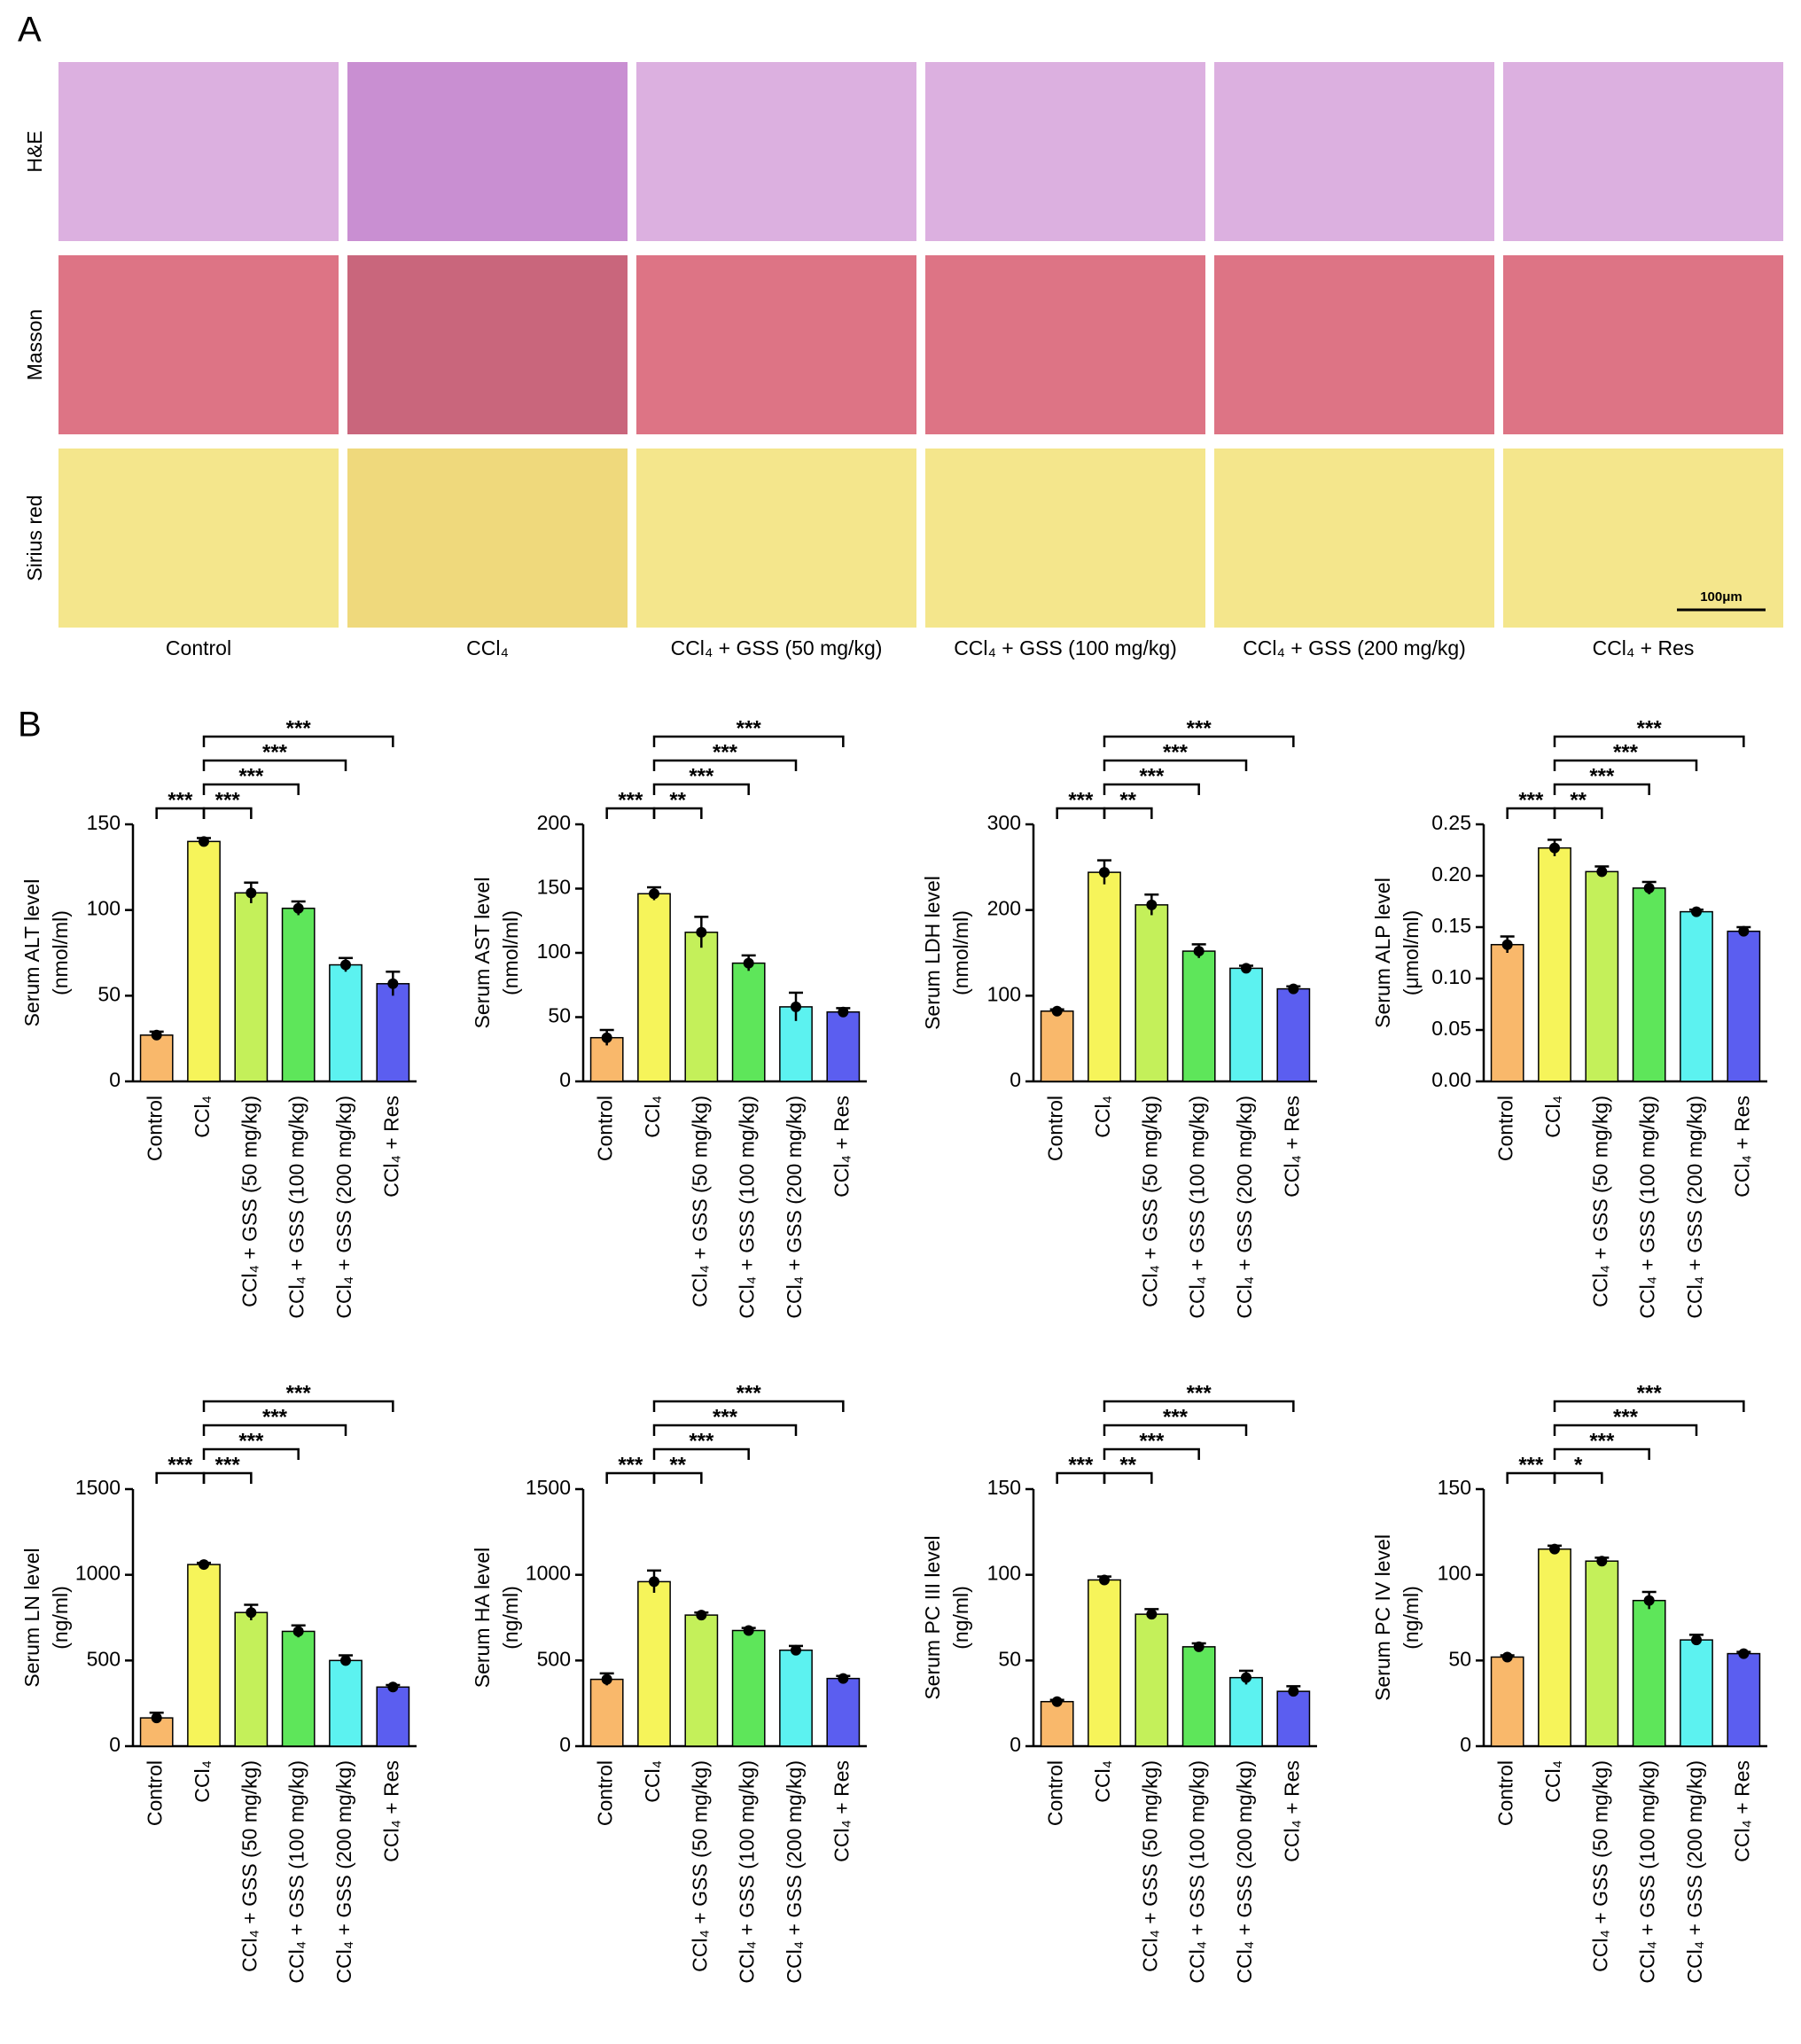 The height and width of the screenshot is (2044, 1801). What do you see at coordinates (842, 1811) in the screenshot?
I see `x-tick-label: CCl₄ + Res` at bounding box center [842, 1811].